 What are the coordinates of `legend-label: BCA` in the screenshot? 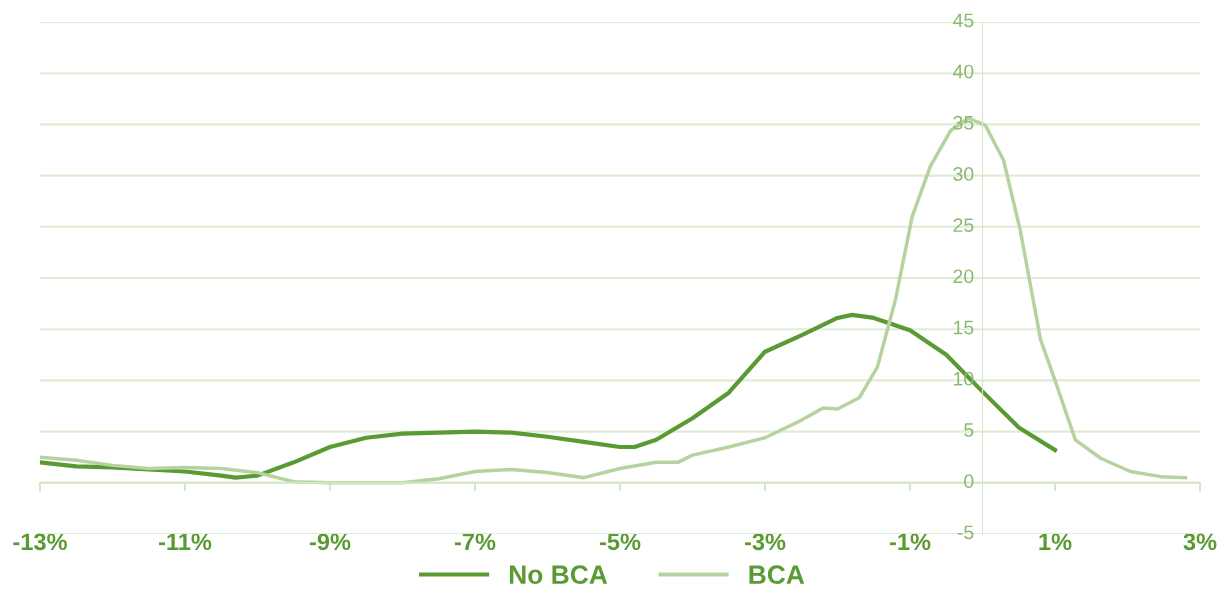 It's located at (777, 575).